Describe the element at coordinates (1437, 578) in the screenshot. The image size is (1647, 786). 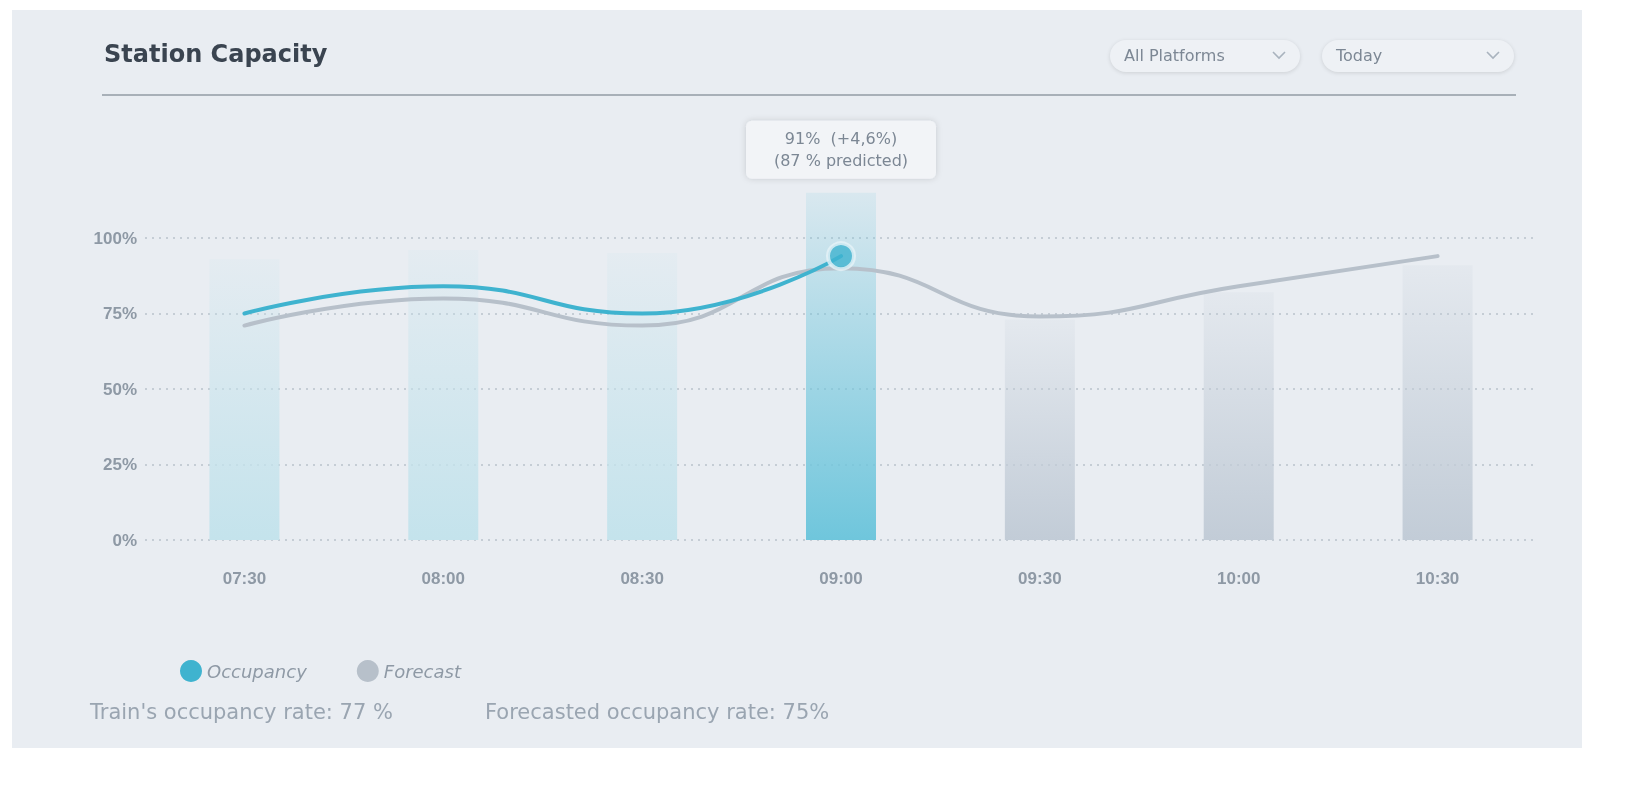
I see `x-tick-label: 10:30` at that location.